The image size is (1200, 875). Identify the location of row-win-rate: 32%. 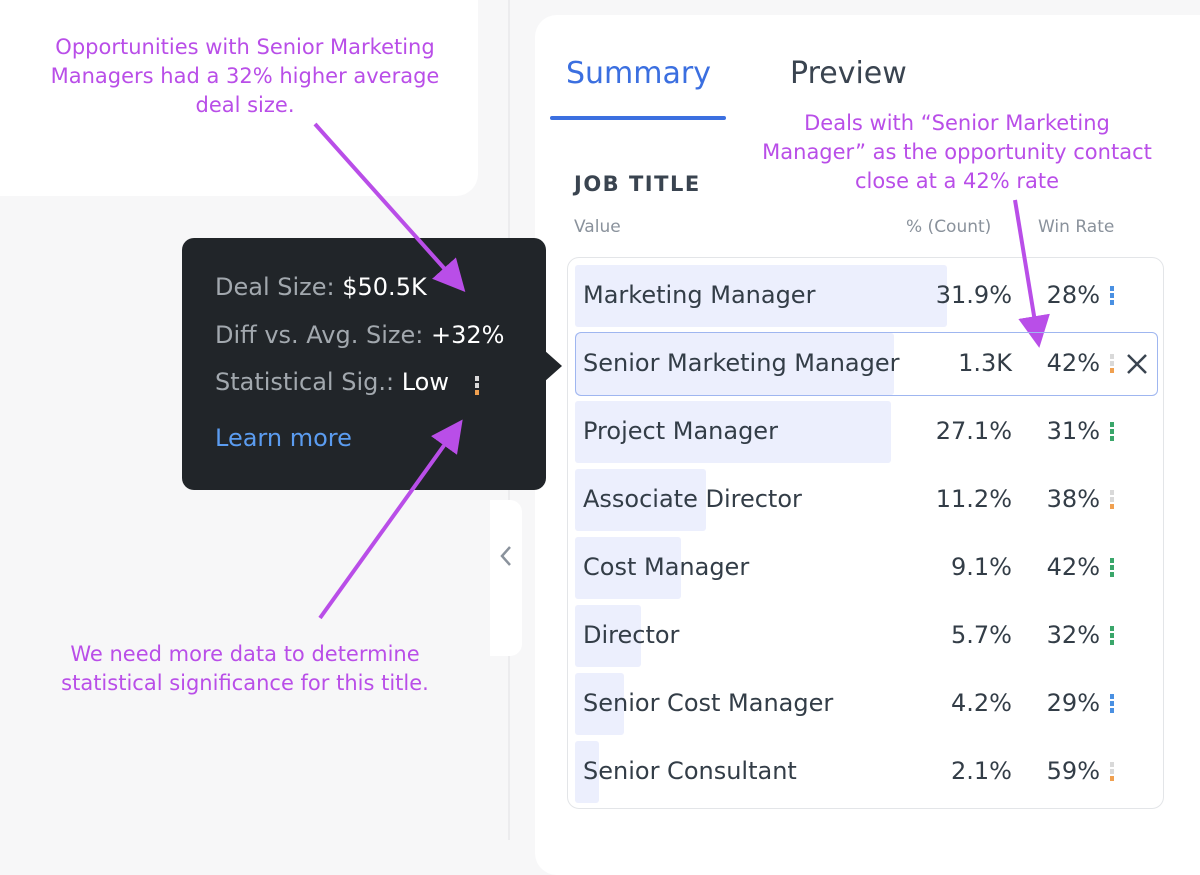
(1073, 635).